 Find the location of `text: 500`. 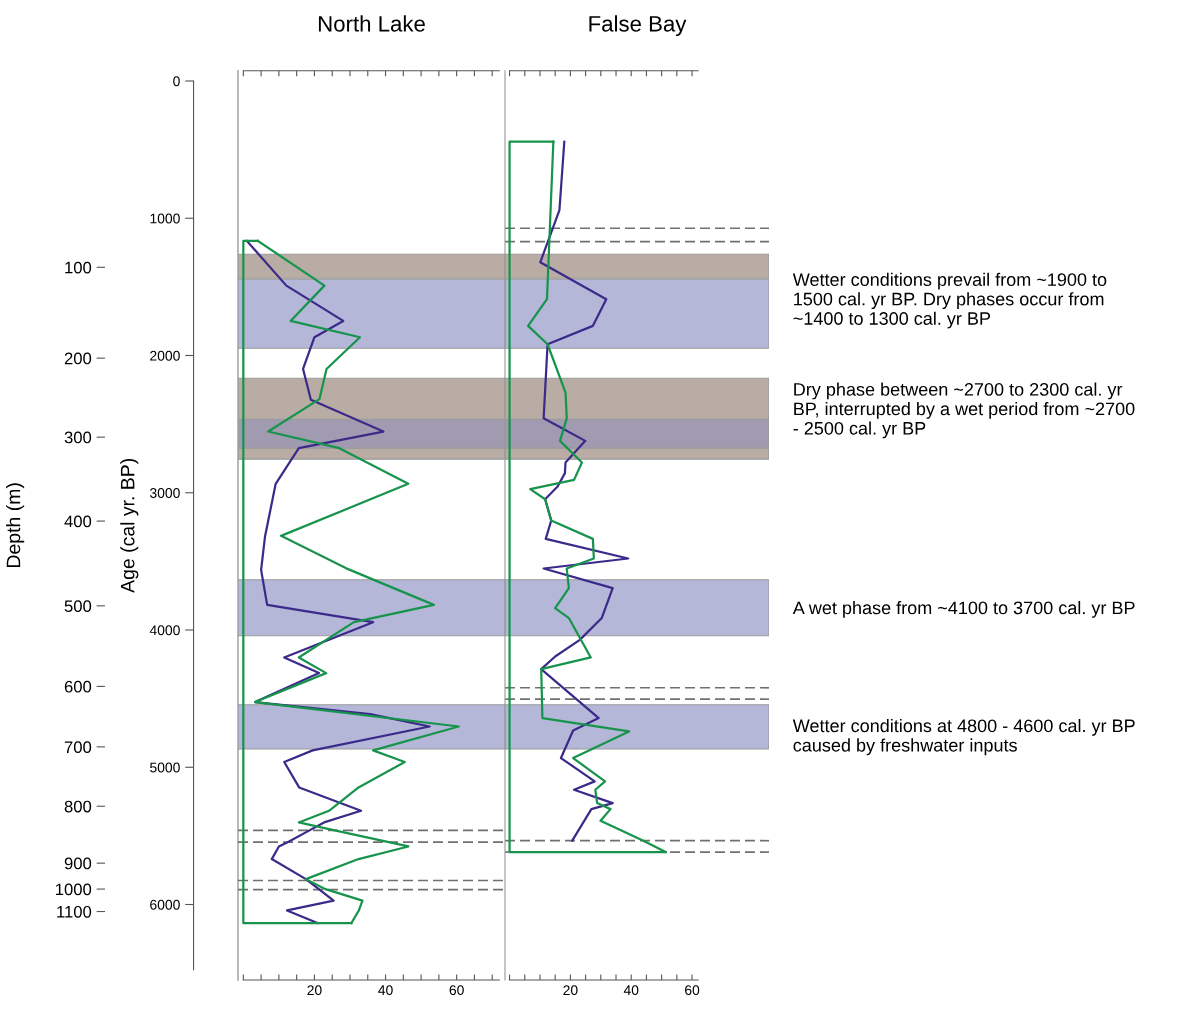

text: 500 is located at coordinates (78, 606).